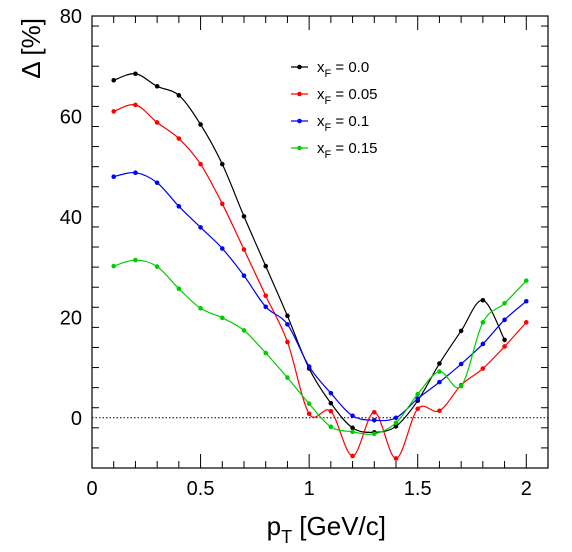 The height and width of the screenshot is (552, 572). I want to click on x-tick-label: 1, so click(309, 489).